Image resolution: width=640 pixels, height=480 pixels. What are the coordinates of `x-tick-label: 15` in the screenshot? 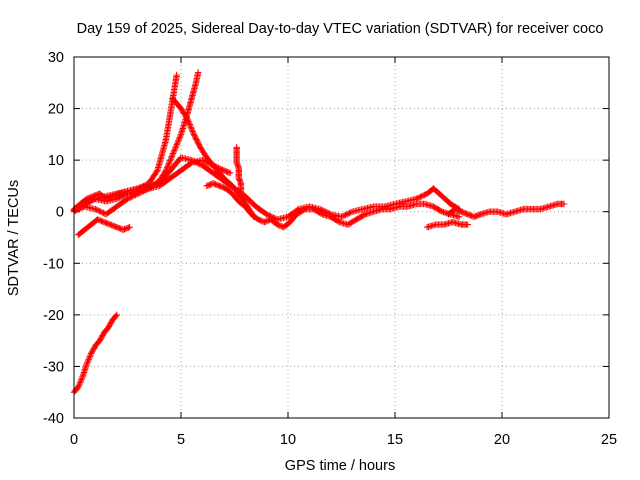 It's located at (395, 440).